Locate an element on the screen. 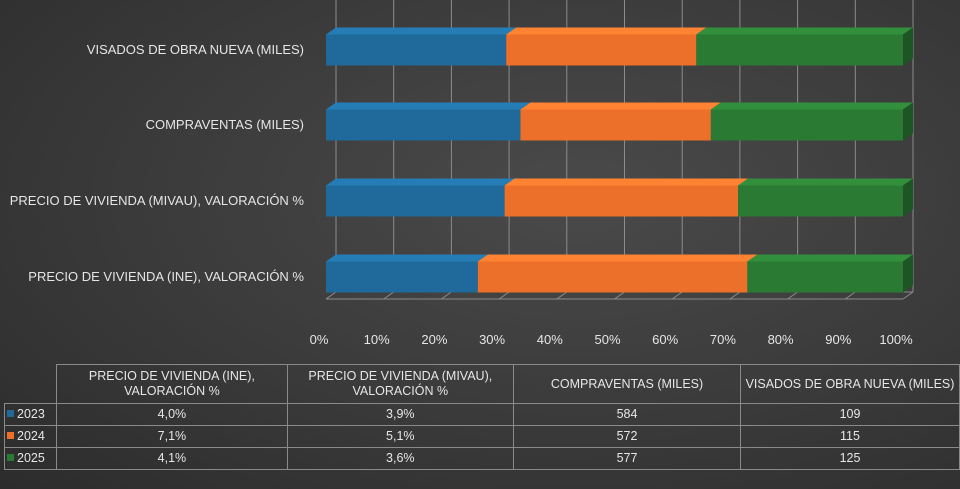  category-label: PRECIO DE VIVIENDA (INE), VALORACIÓN % is located at coordinates (166, 276).